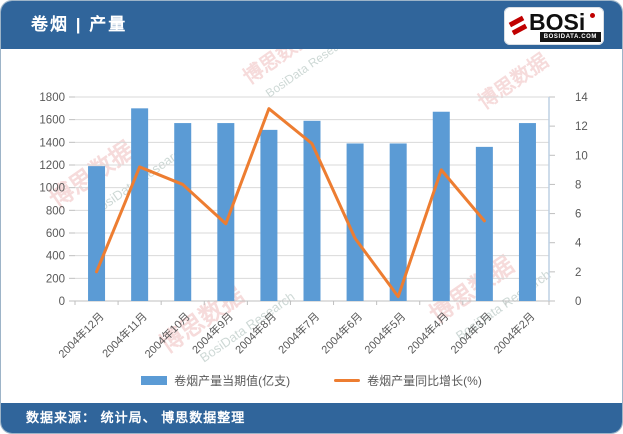 This screenshot has height=434, width=623. I want to click on logo-text: BOSi, so click(557, 22).